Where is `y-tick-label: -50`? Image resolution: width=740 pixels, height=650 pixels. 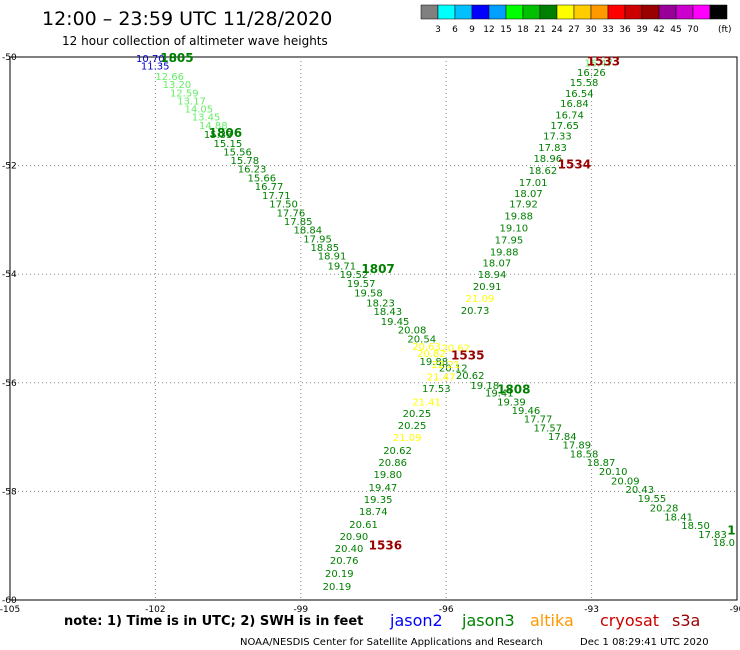
y-tick-label: -50 is located at coordinates (9, 58).